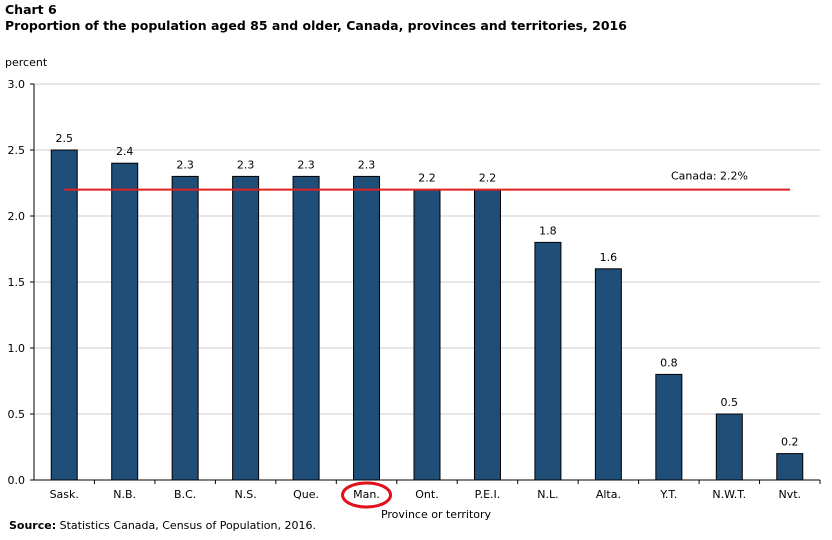 The image size is (832, 540). What do you see at coordinates (17, 348) in the screenshot?
I see `y-tick-label: 1.0` at bounding box center [17, 348].